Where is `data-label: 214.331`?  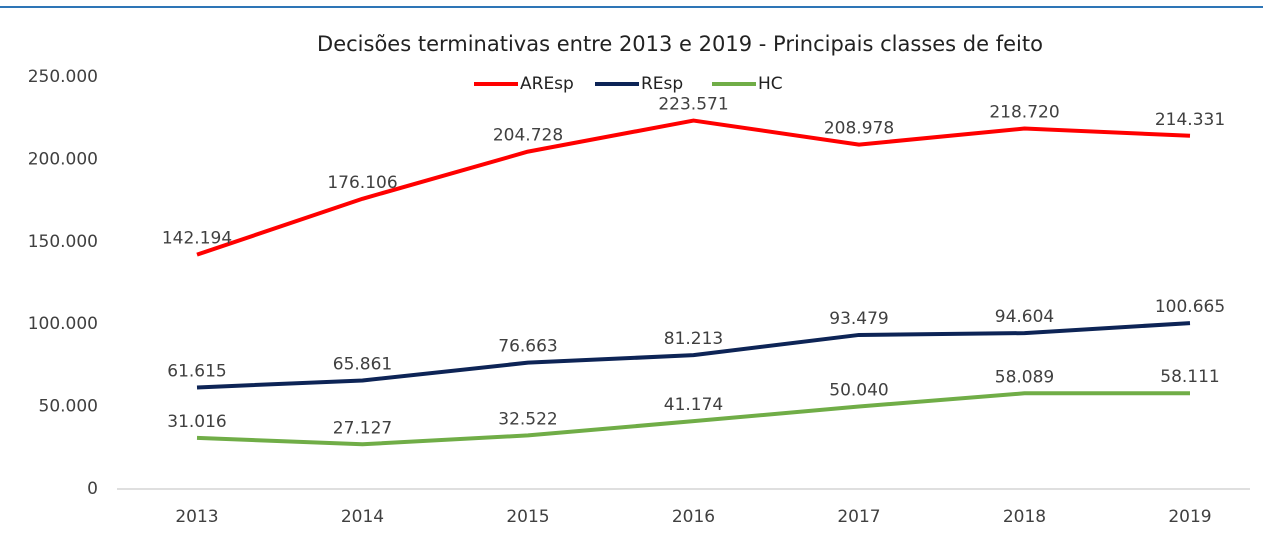
data-label: 214.331 is located at coordinates (1190, 120).